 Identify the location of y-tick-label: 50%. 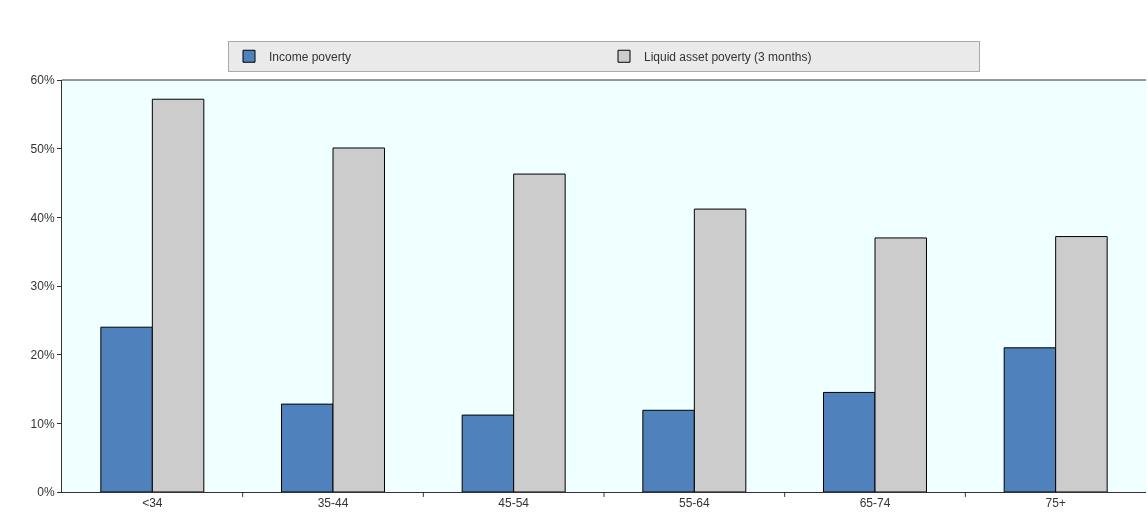
(42, 148).